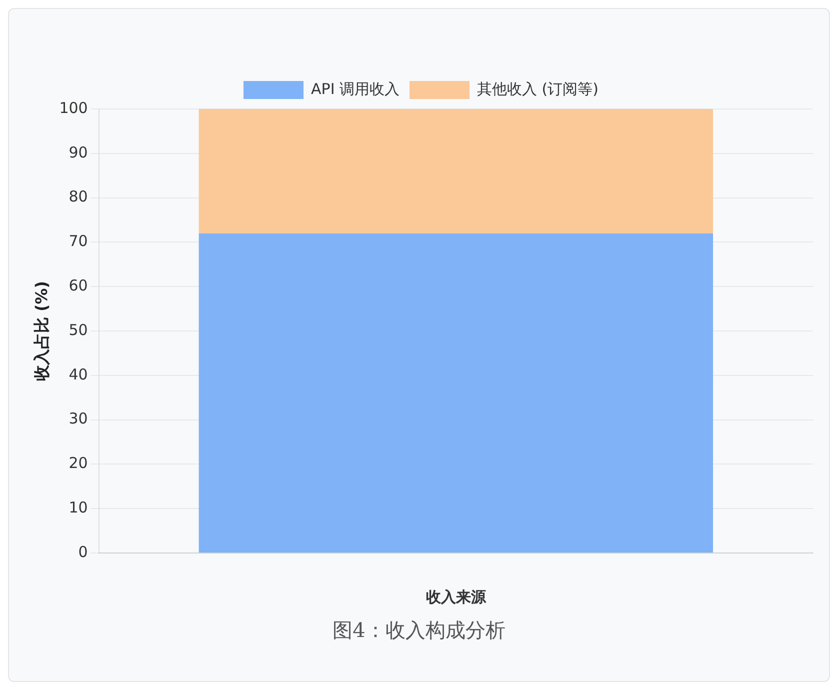 The image size is (838, 690). I want to click on y-tick-label: 50, so click(78, 329).